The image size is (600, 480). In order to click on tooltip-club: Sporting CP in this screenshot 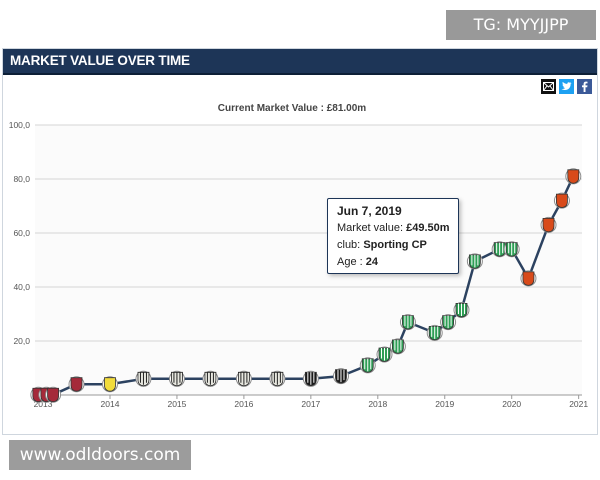, I will do `click(395, 245)`.